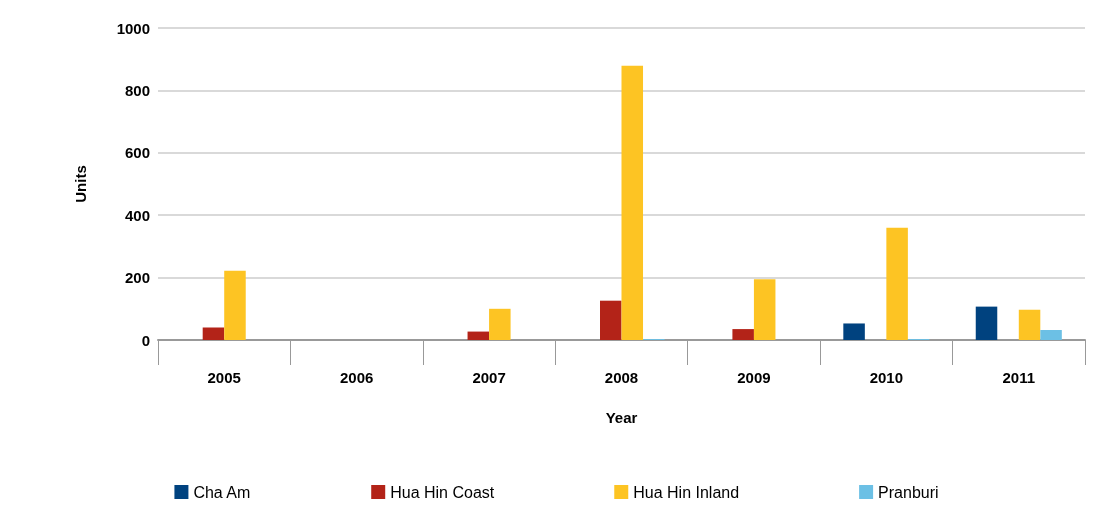  I want to click on y-tick-label: 0, so click(145, 340).